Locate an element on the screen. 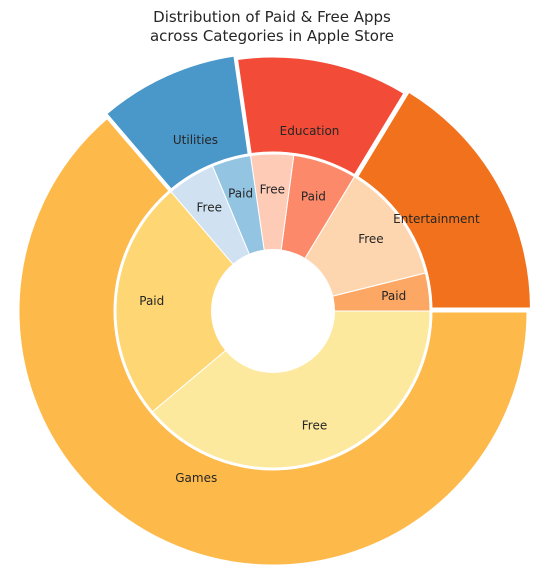 The height and width of the screenshot is (584, 546). inner-label-education-paid: Paid is located at coordinates (313, 196).